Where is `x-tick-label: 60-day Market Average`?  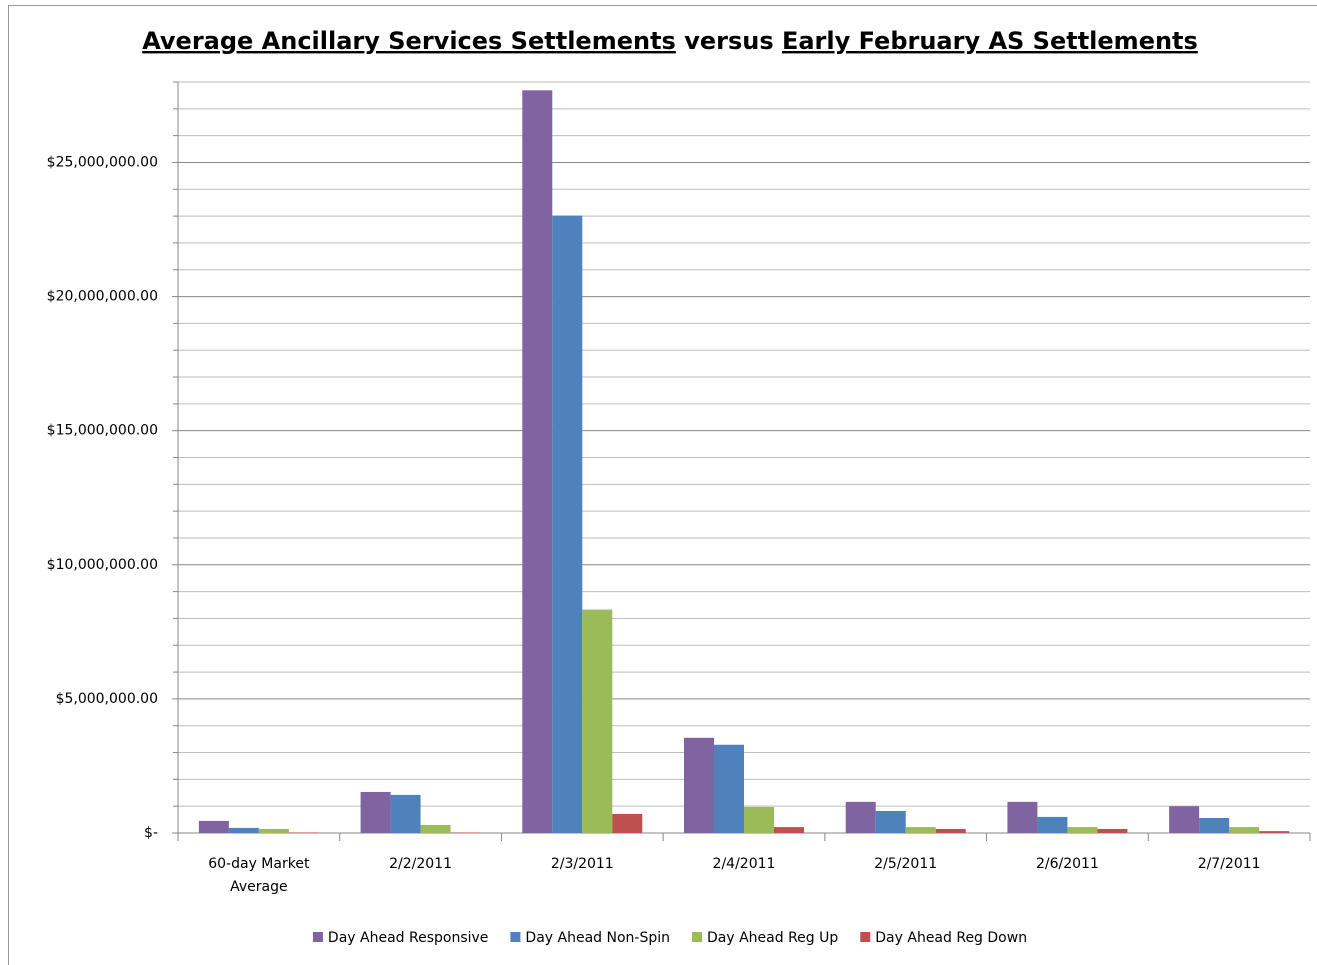
x-tick-label: 60-day Market Average is located at coordinates (259, 875).